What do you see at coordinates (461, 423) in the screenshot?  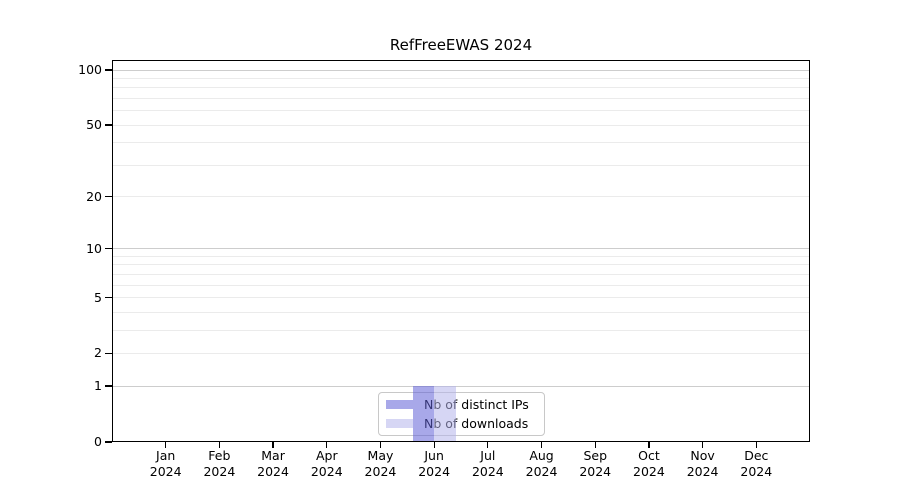 I see `legend-row: Nb of downloads` at bounding box center [461, 423].